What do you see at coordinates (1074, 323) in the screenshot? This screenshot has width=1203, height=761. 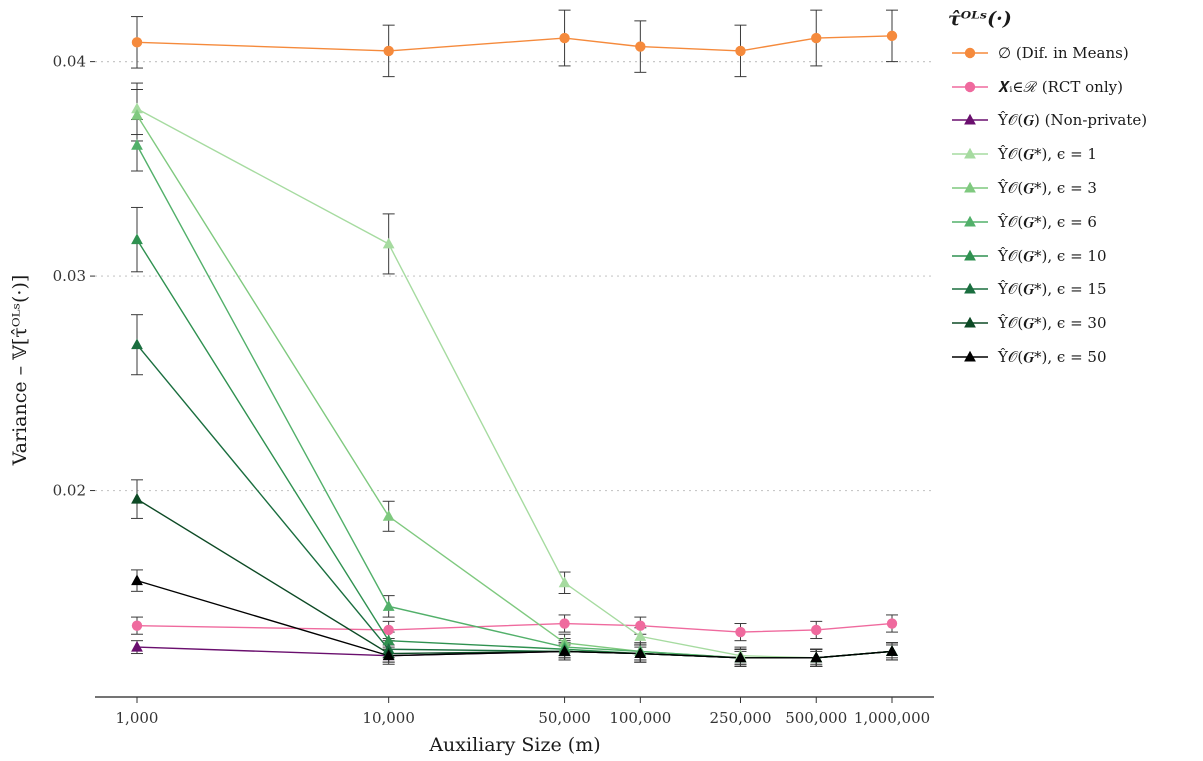 I see `legend-item: Ŷ𝒪(𝑮*), ϵ = 30` at bounding box center [1074, 323].